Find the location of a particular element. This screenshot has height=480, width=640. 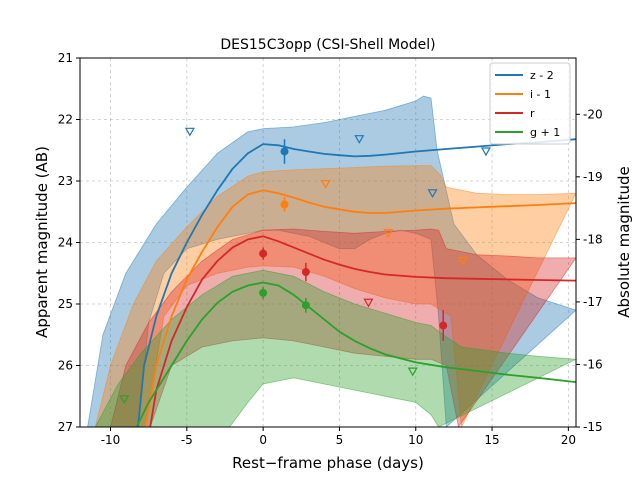

legend-label-3: g + 1 is located at coordinates (545, 132).